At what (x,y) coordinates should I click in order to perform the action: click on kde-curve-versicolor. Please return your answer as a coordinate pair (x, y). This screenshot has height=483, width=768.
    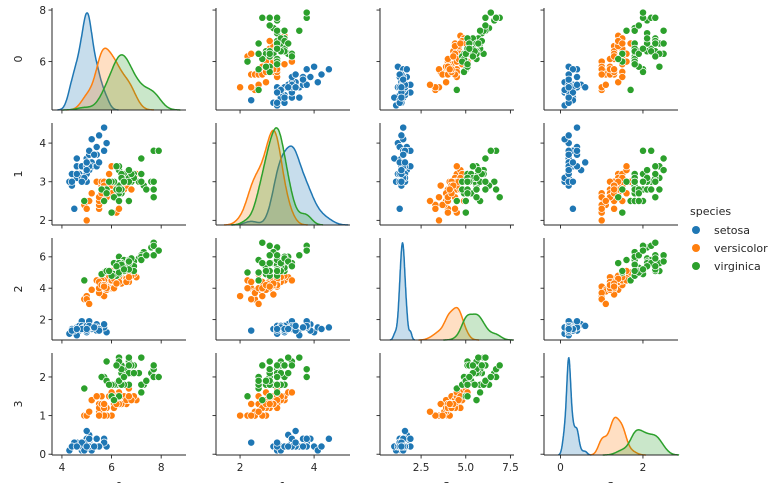
    Looking at the image, I should click on (449, 323).